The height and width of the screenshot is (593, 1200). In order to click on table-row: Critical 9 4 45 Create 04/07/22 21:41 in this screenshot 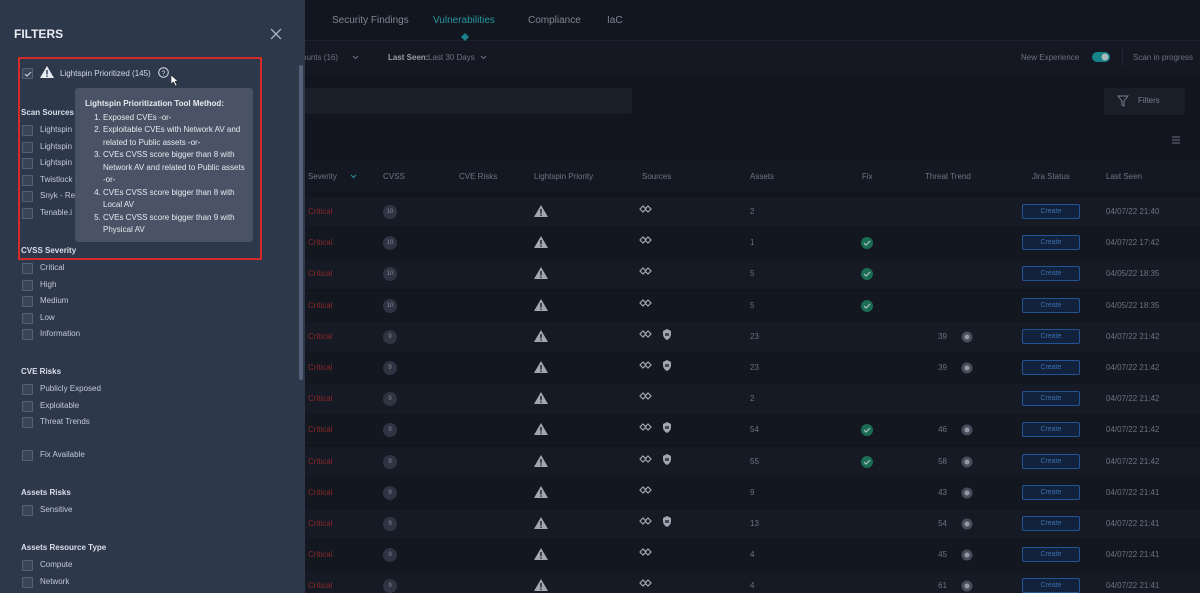, I will do `click(752, 555)`.